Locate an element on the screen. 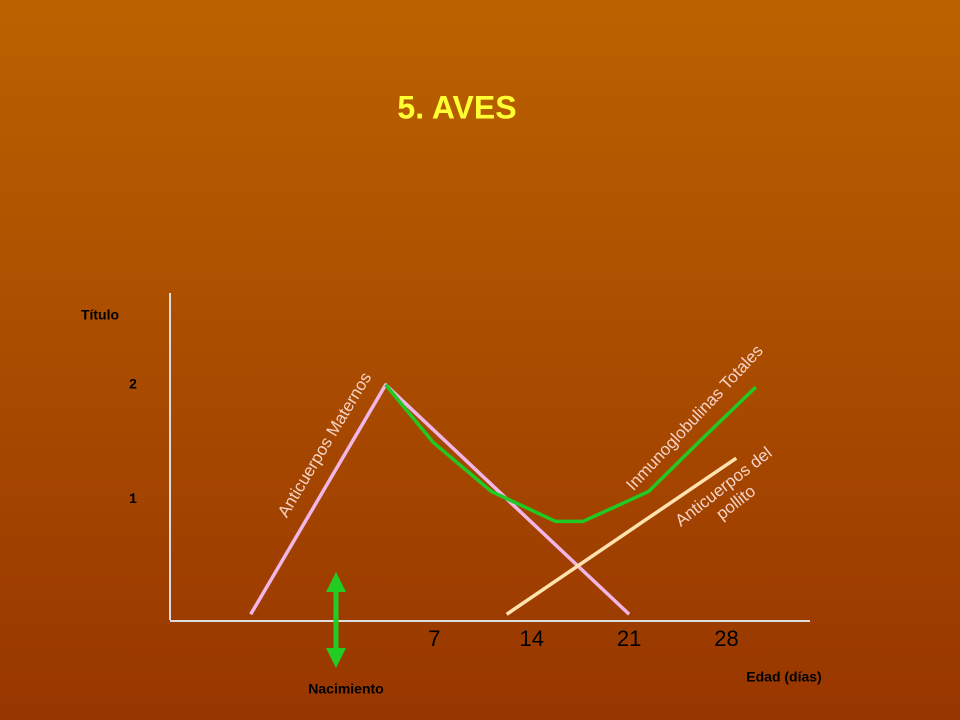 The image size is (960, 720). annotation: Nacimiento is located at coordinates (345, 689).